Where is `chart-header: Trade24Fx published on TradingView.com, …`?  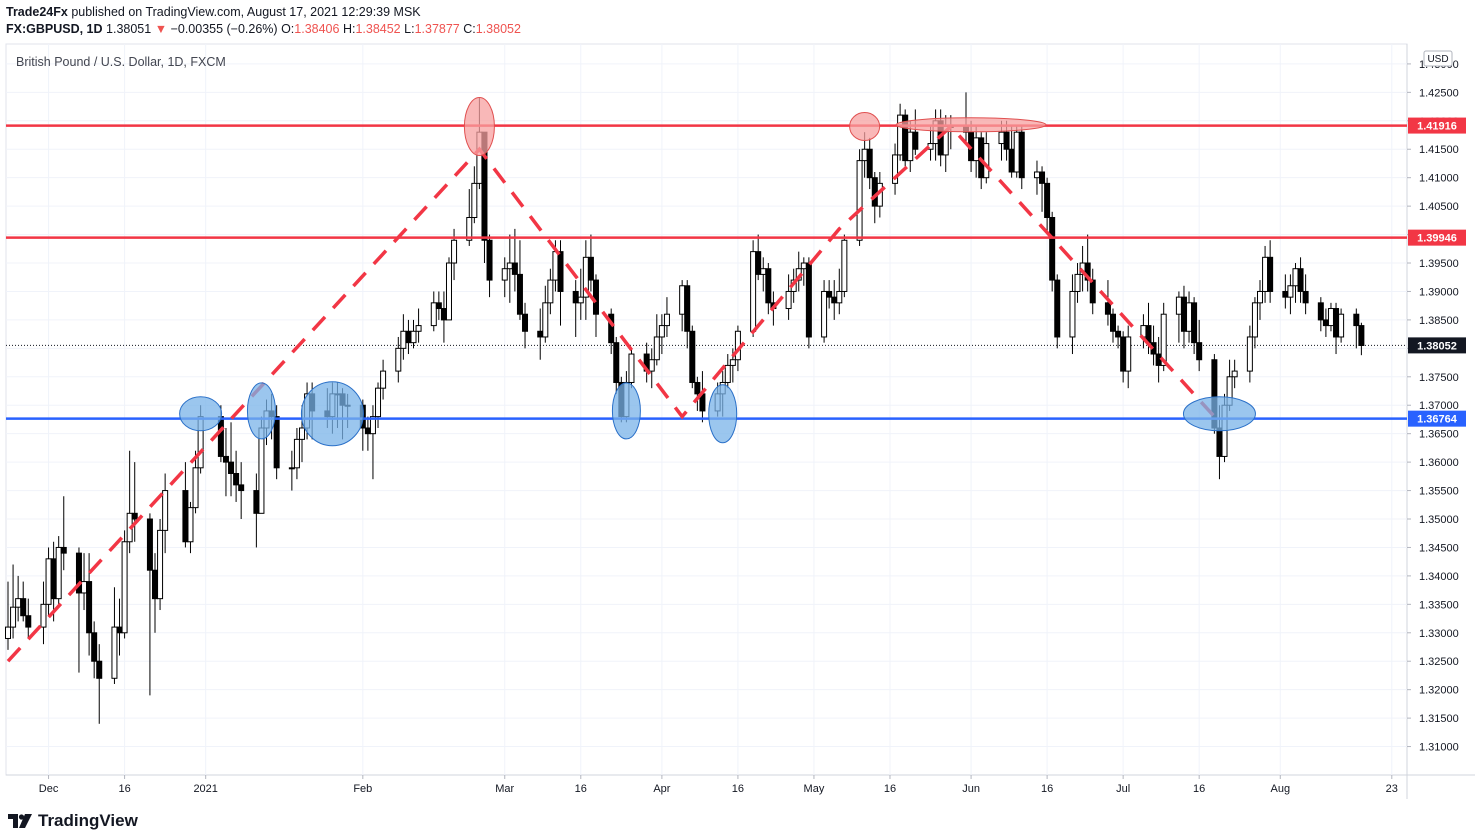
chart-header: Trade24Fx published on TradingView.com, … is located at coordinates (736, 20).